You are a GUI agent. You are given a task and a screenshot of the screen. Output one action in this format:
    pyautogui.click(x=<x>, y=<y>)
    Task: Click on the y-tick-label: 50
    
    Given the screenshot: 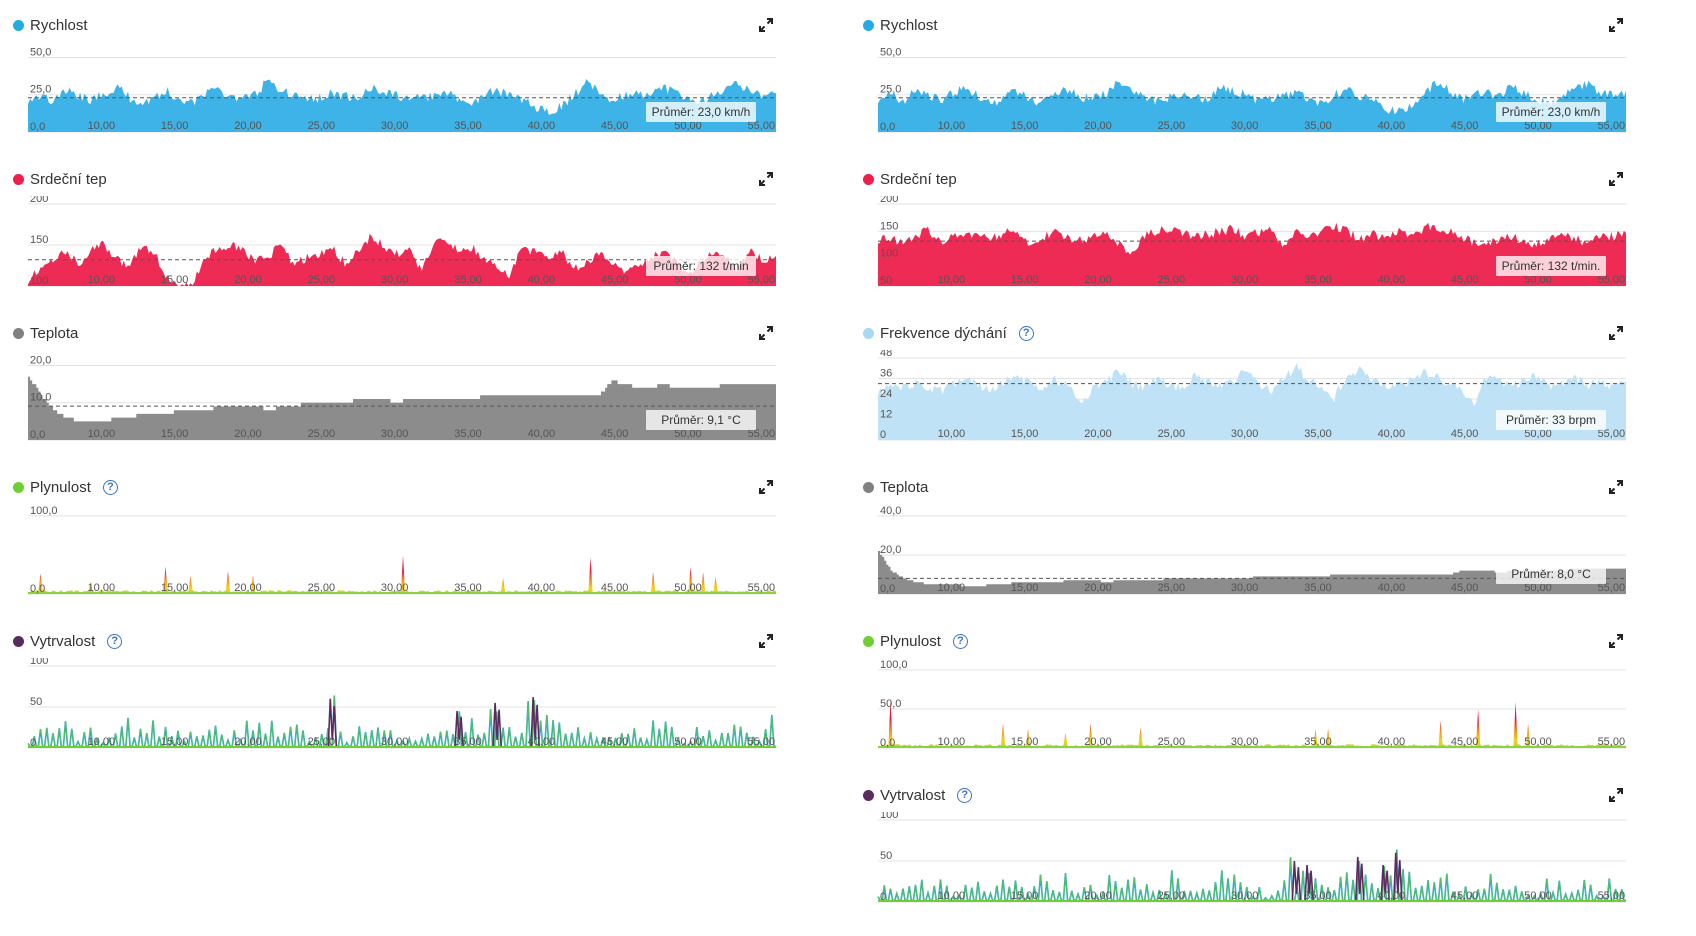 What is the action you would take?
    pyautogui.click(x=886, y=856)
    